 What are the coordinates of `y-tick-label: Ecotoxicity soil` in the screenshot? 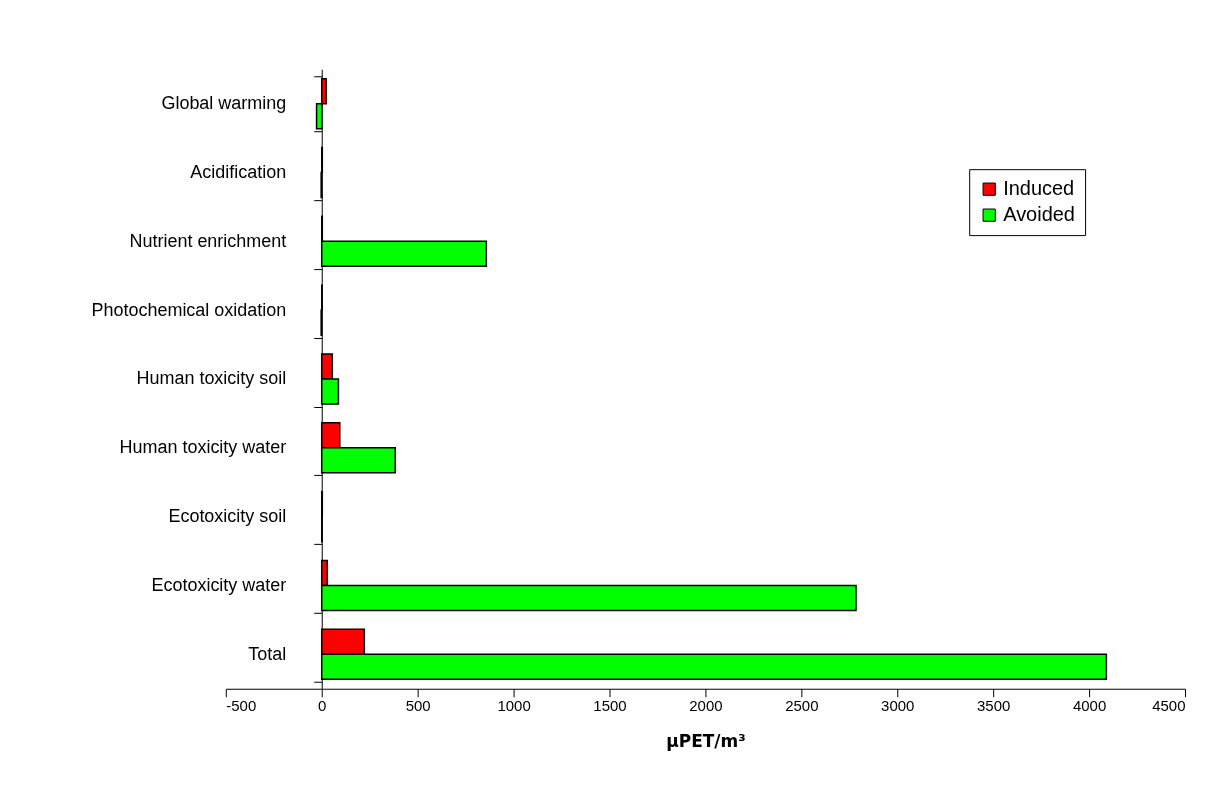 It's located at (227, 516).